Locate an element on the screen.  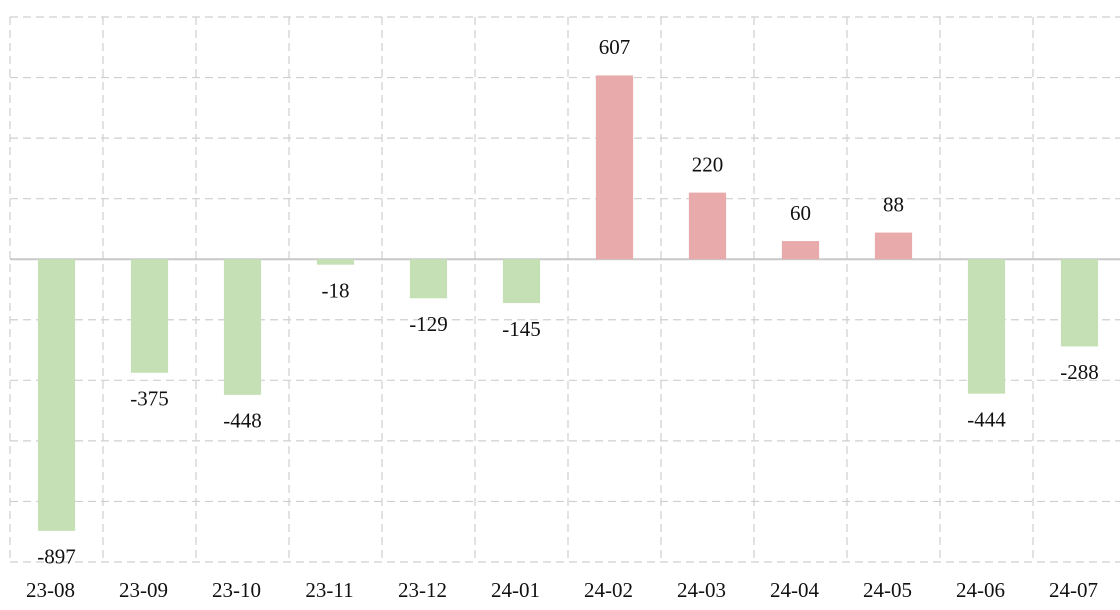
x-tick-label: 24-04 is located at coordinates (794, 590).